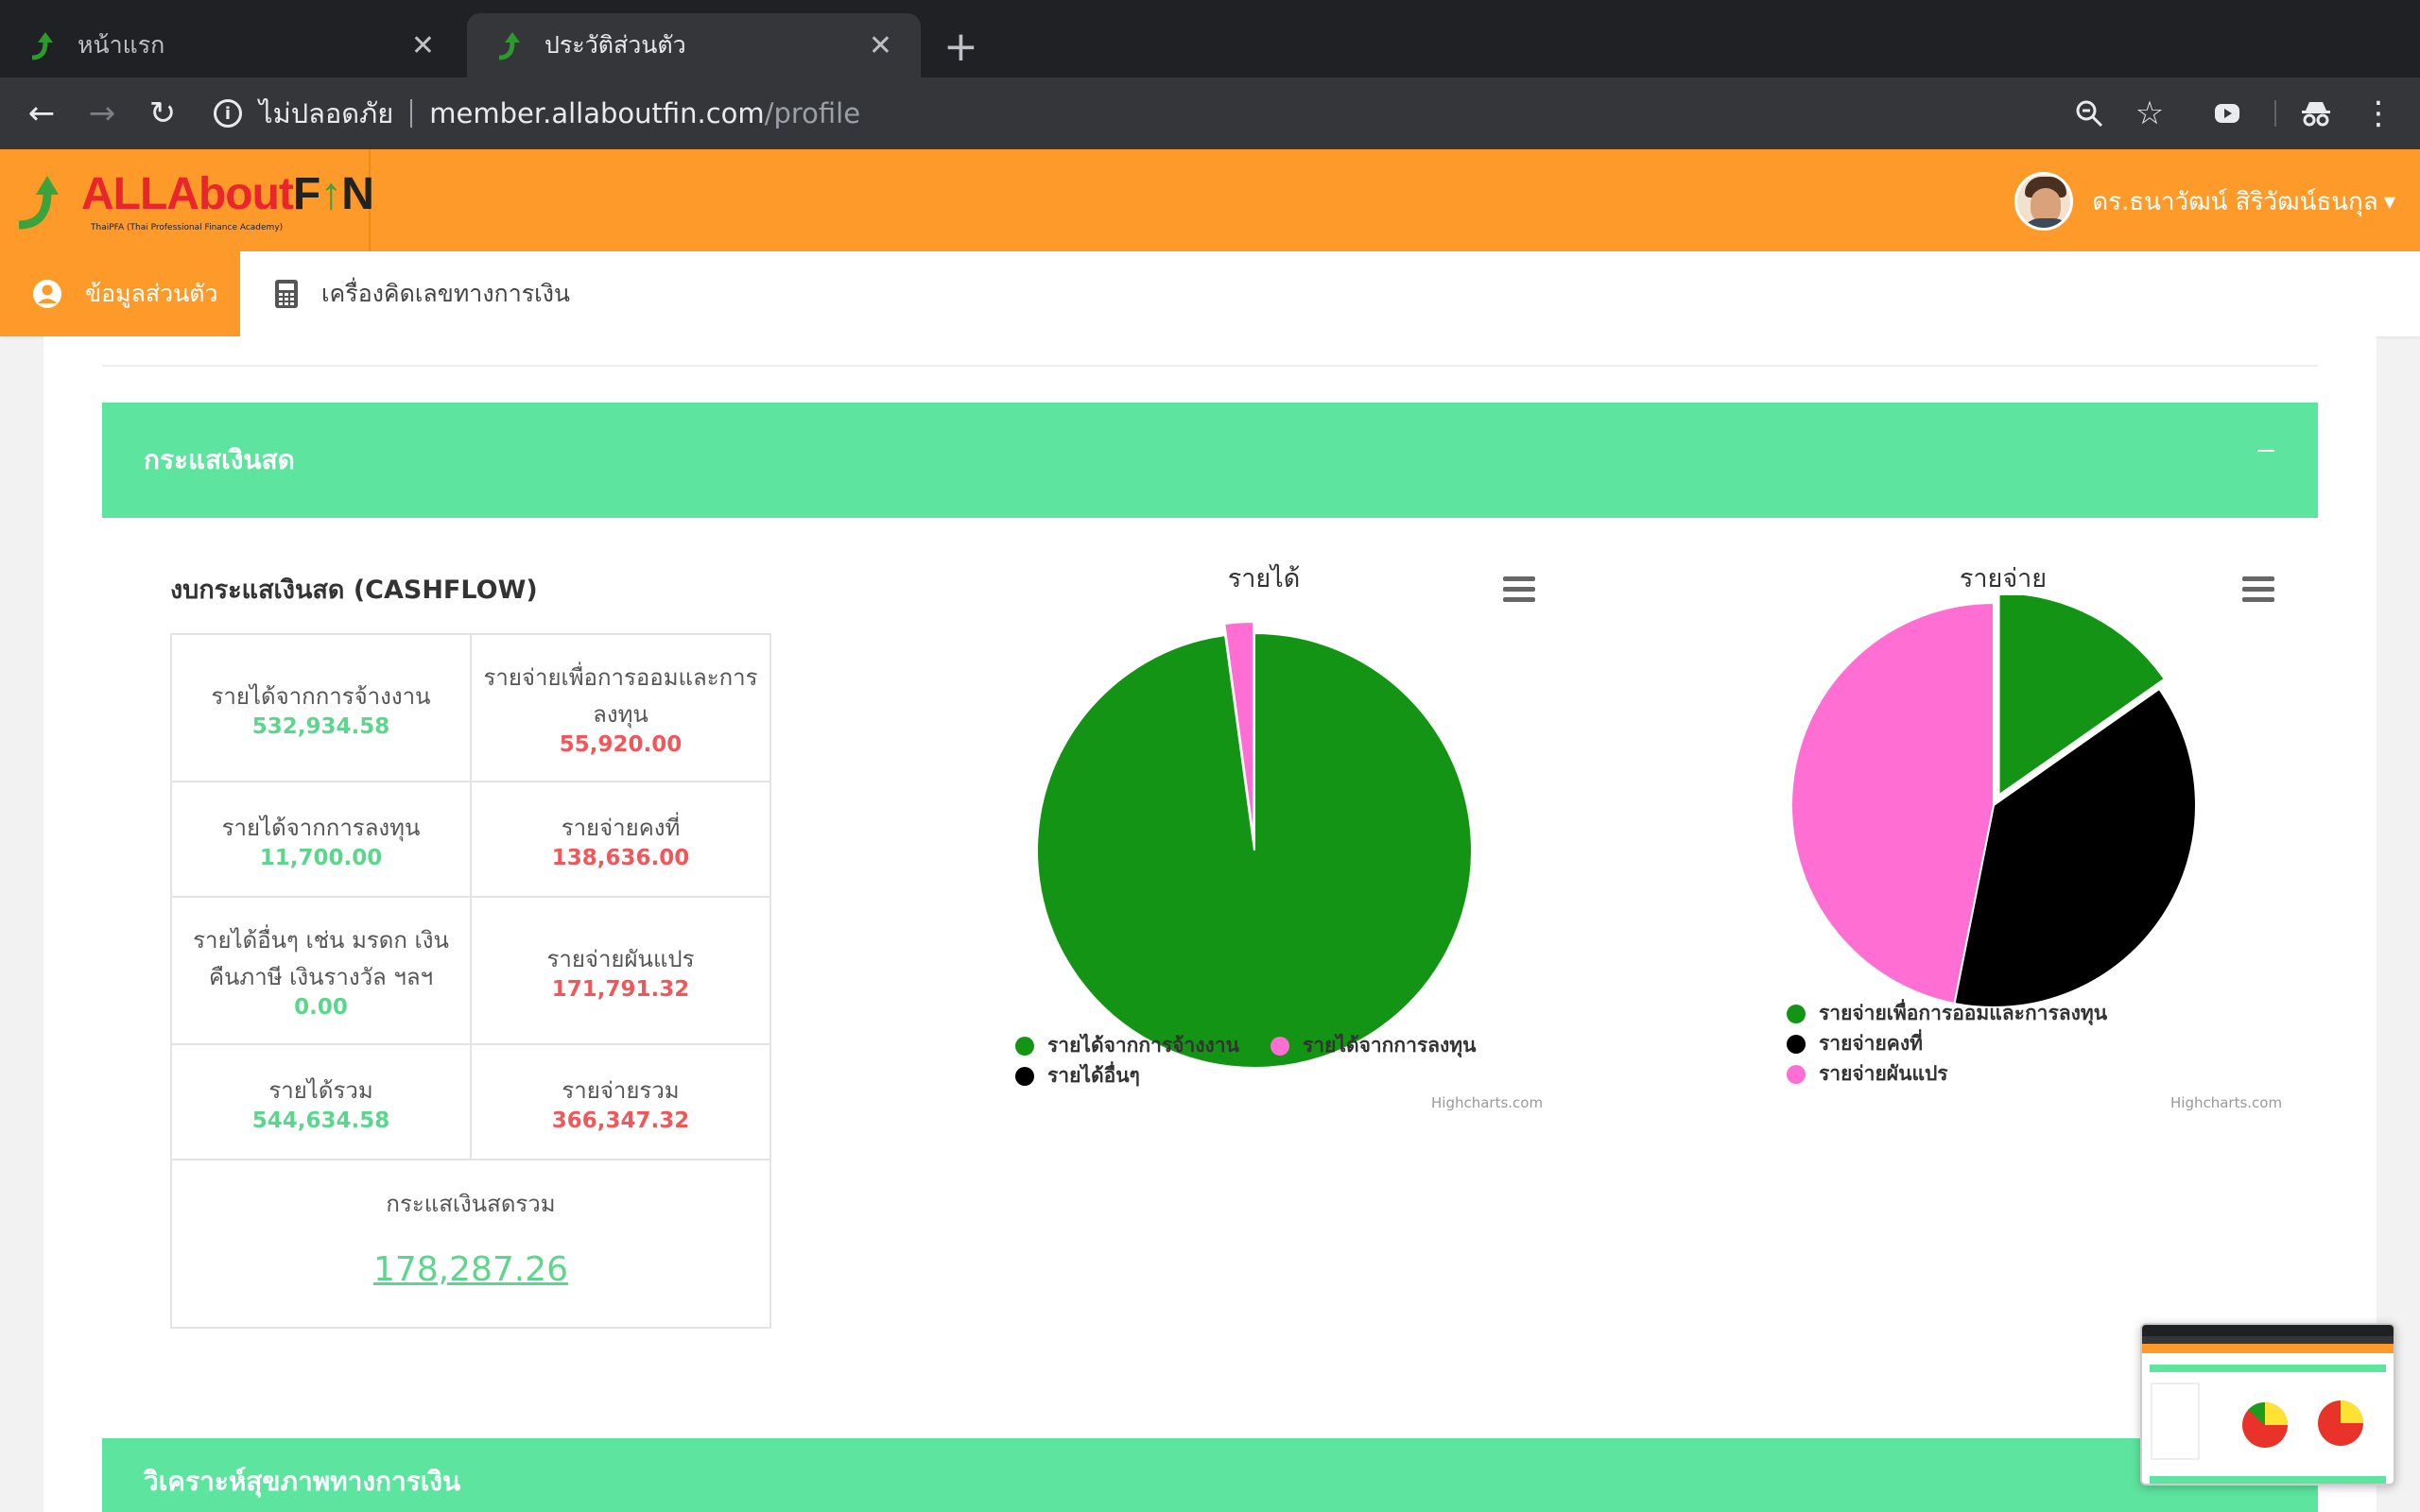  I want to click on income-total-label: รายได้รวม, so click(320, 1090).